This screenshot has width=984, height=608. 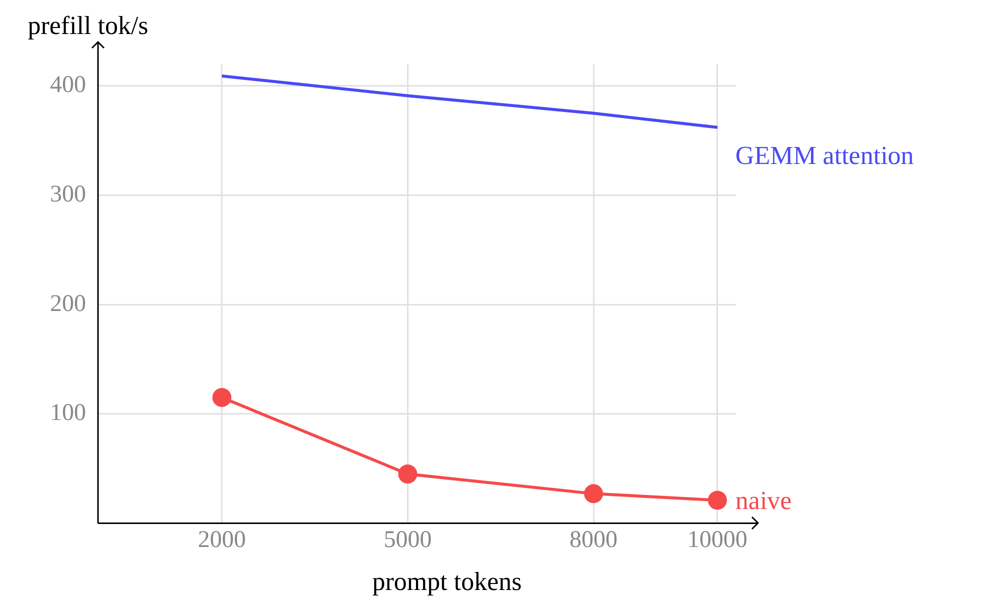 What do you see at coordinates (824, 155) in the screenshot?
I see `series-label: GEMM attention` at bounding box center [824, 155].